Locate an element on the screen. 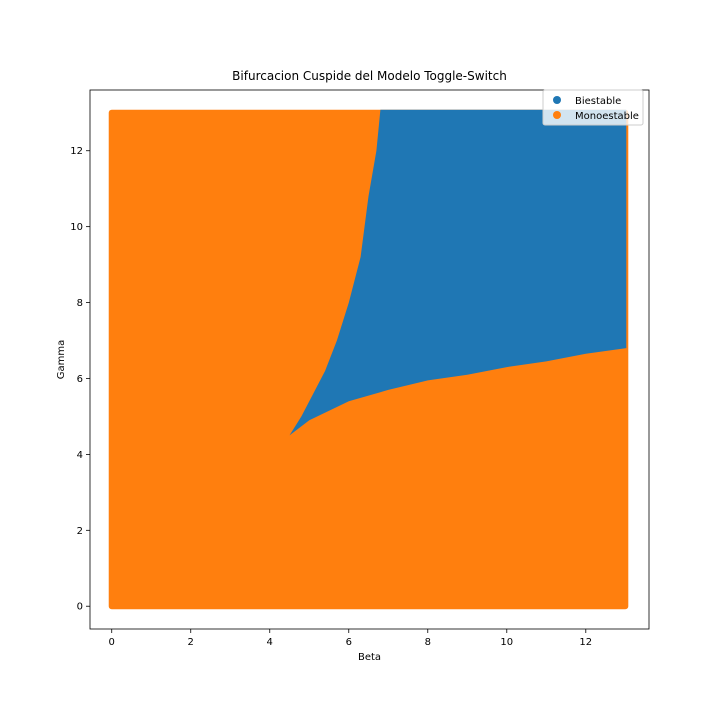 This screenshot has width=720, height=720. legend-marker-biestable is located at coordinates (557, 100).